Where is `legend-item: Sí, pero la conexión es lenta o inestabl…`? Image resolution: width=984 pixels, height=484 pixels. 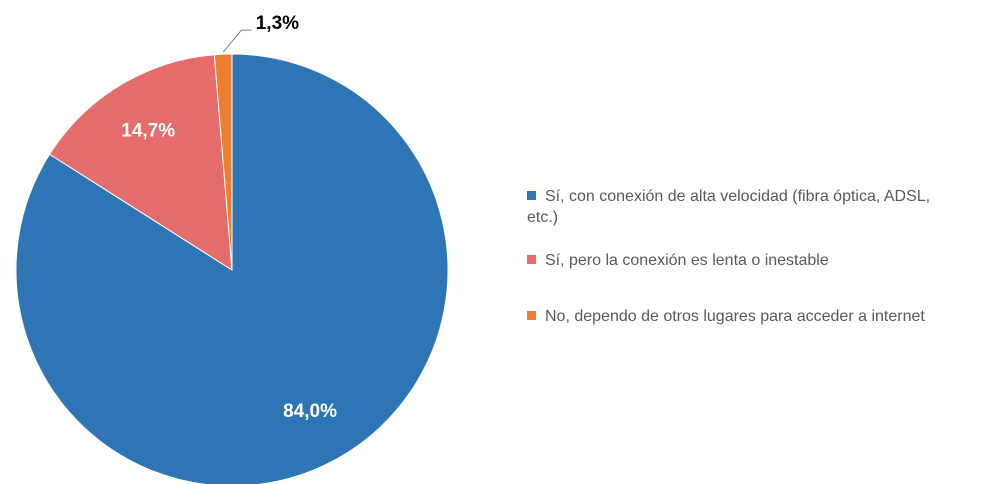 legend-item: Sí, pero la conexión es lenta o inestabl… is located at coordinates (737, 260).